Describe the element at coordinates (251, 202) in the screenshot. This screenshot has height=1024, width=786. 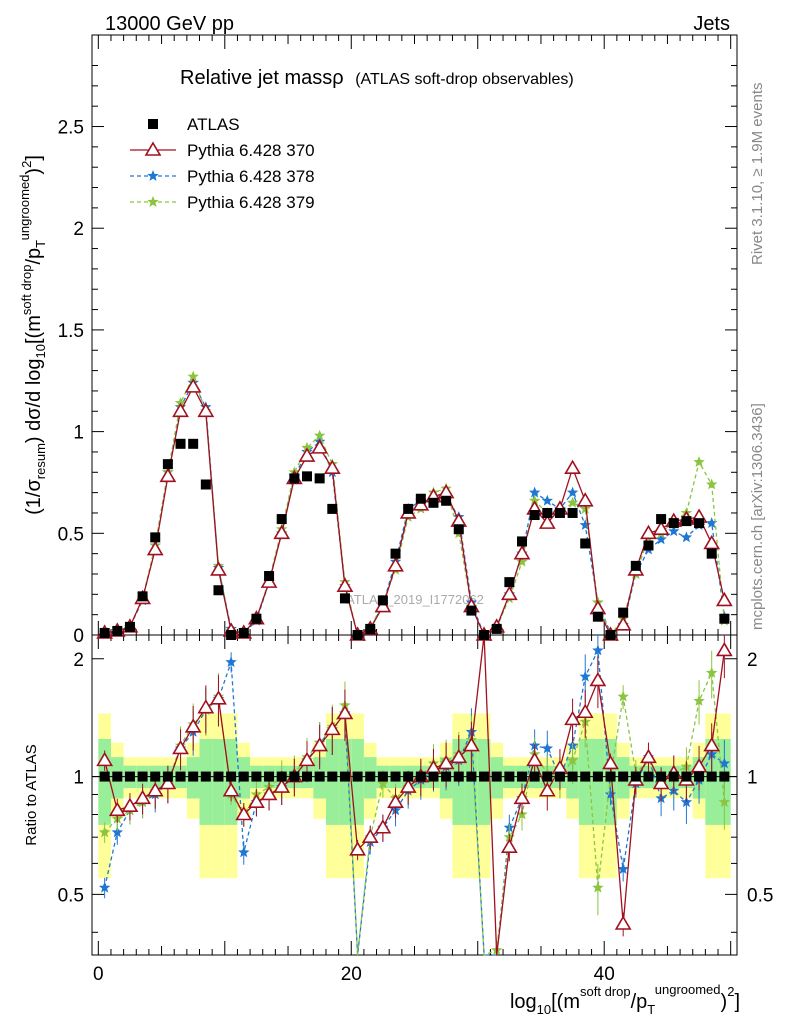
I see `legend-label: Pythia 6.428 379` at that location.